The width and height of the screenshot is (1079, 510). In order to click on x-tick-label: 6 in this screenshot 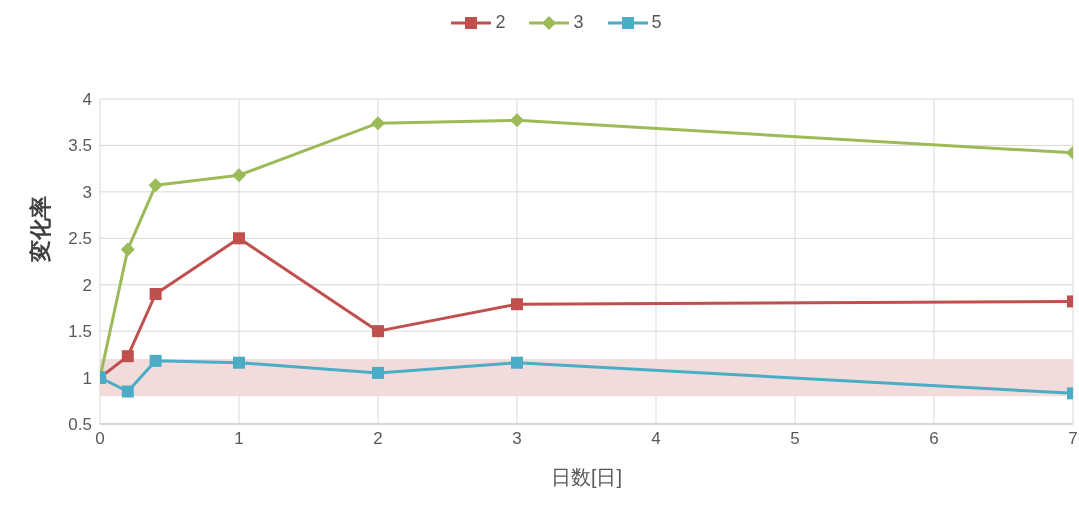, I will do `click(934, 439)`.